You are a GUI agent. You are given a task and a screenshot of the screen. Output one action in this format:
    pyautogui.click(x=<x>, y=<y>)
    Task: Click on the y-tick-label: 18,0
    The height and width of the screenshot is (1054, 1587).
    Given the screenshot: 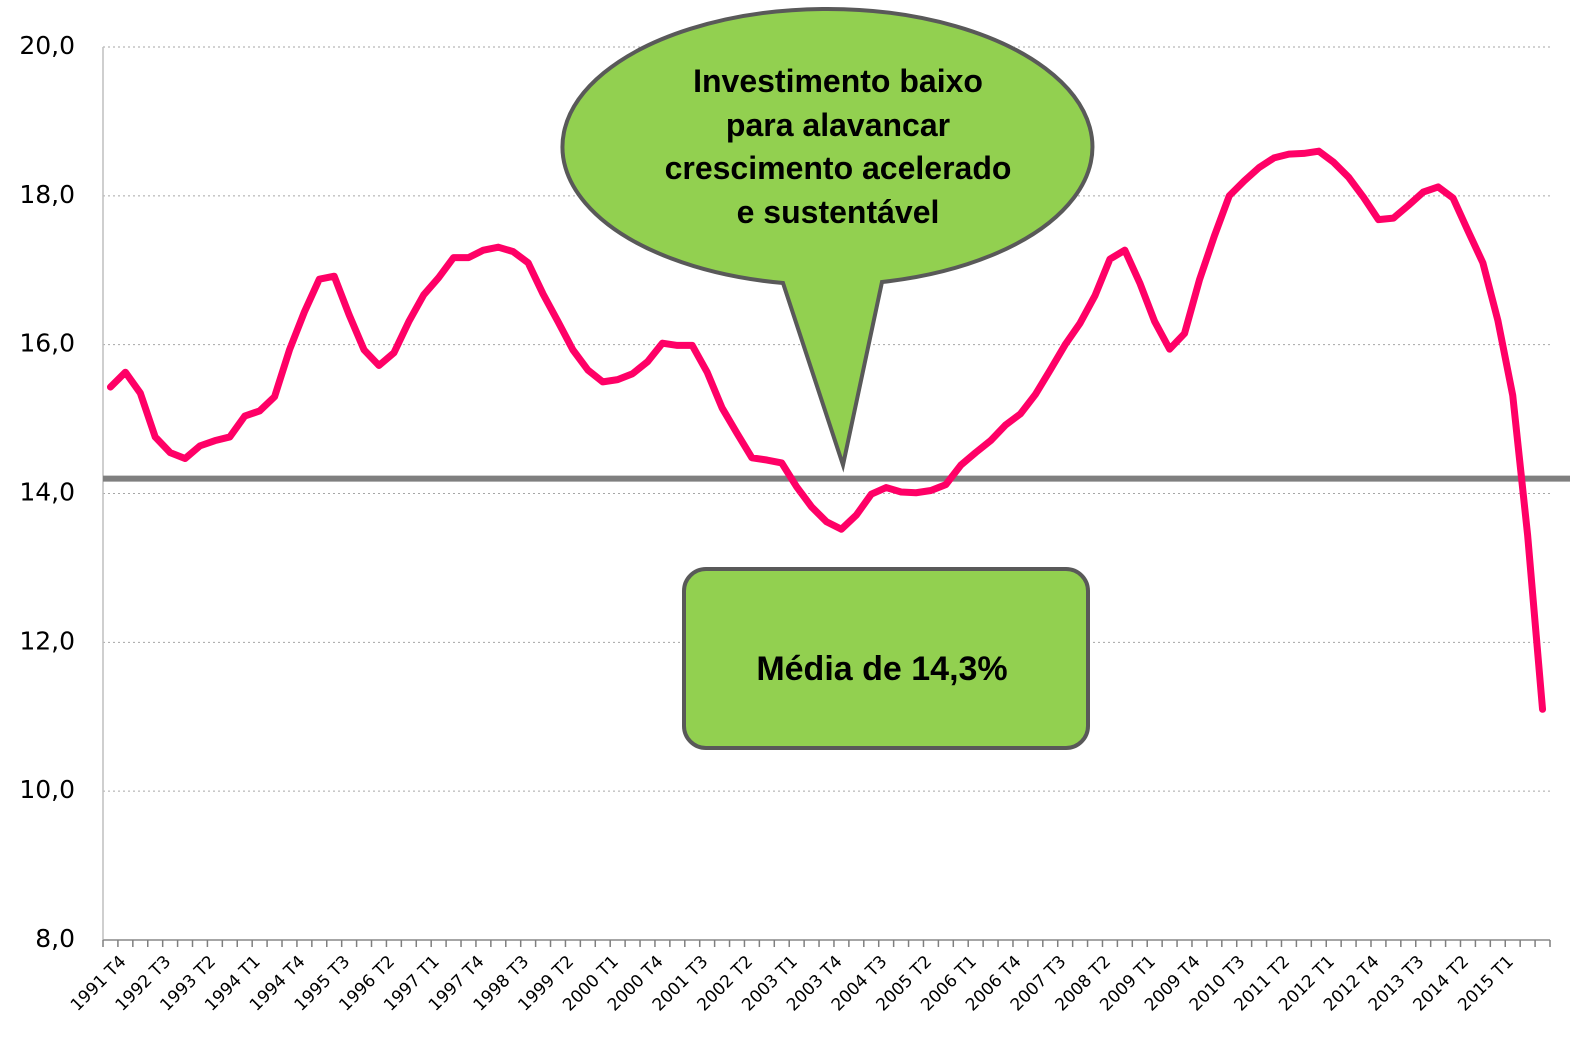 What is the action you would take?
    pyautogui.click(x=47, y=194)
    